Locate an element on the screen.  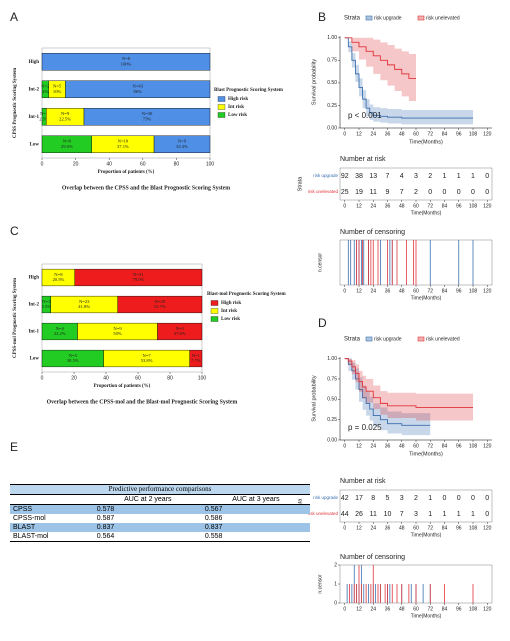
value-label-line: 79.5% is located at coordinates (138, 279).